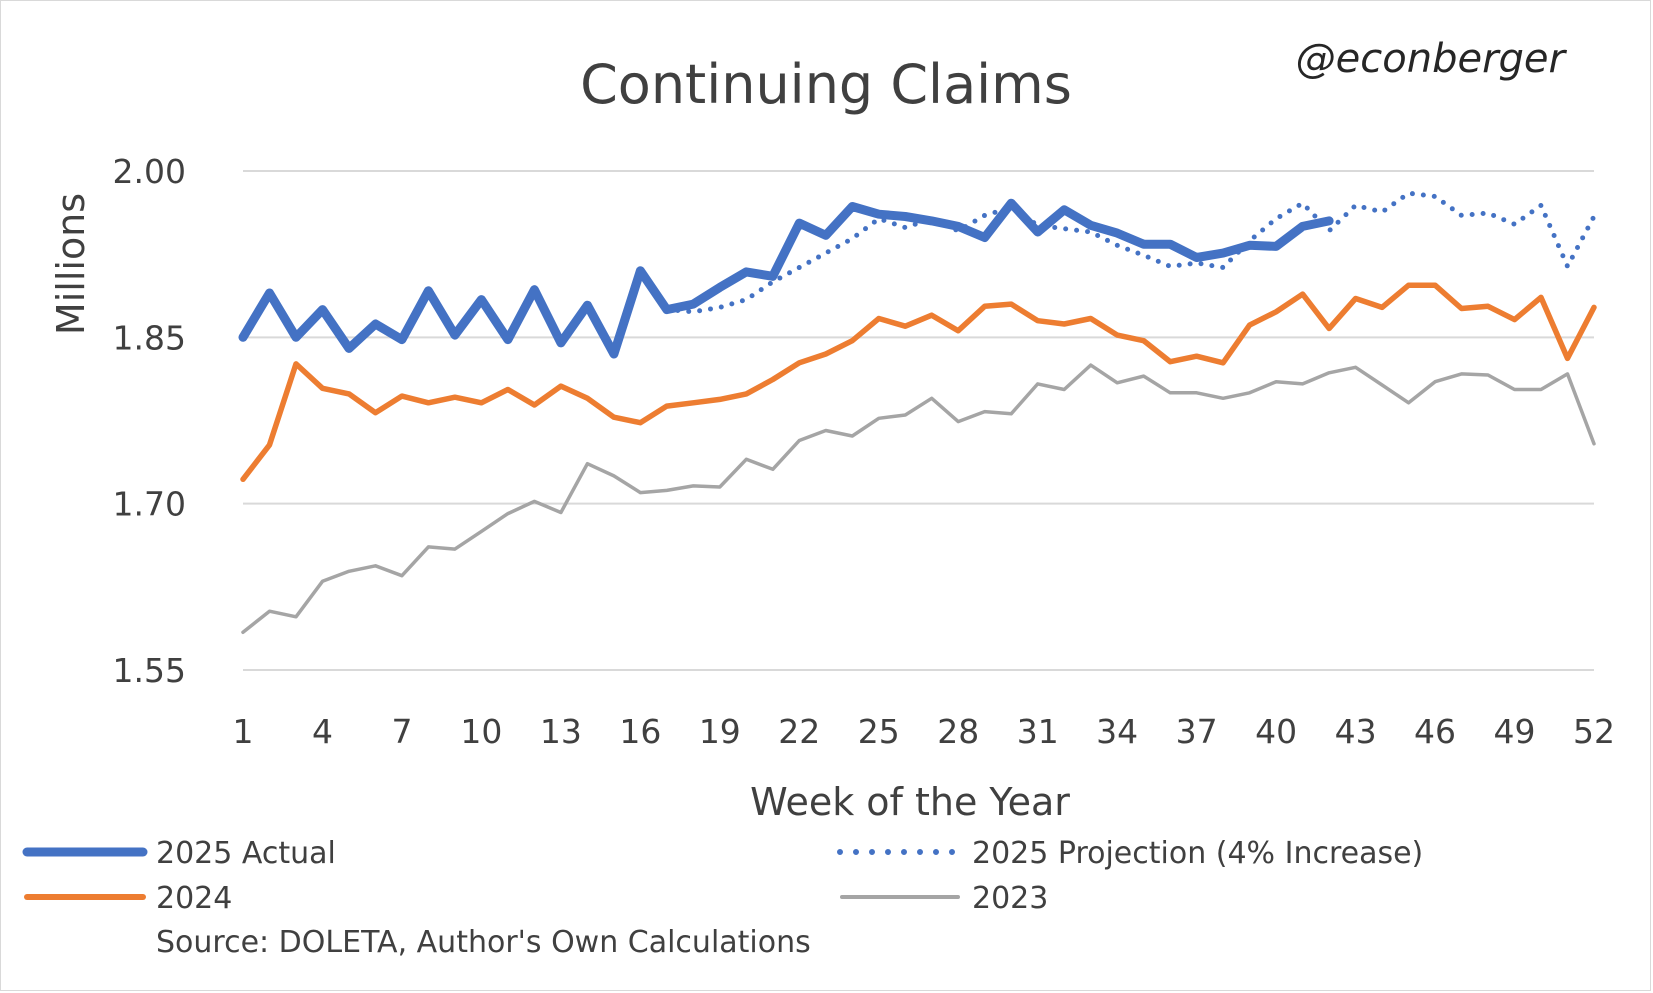  Describe the element at coordinates (1130, 252) in the screenshot. I see `series-line-2025-projection-4-increase` at that location.